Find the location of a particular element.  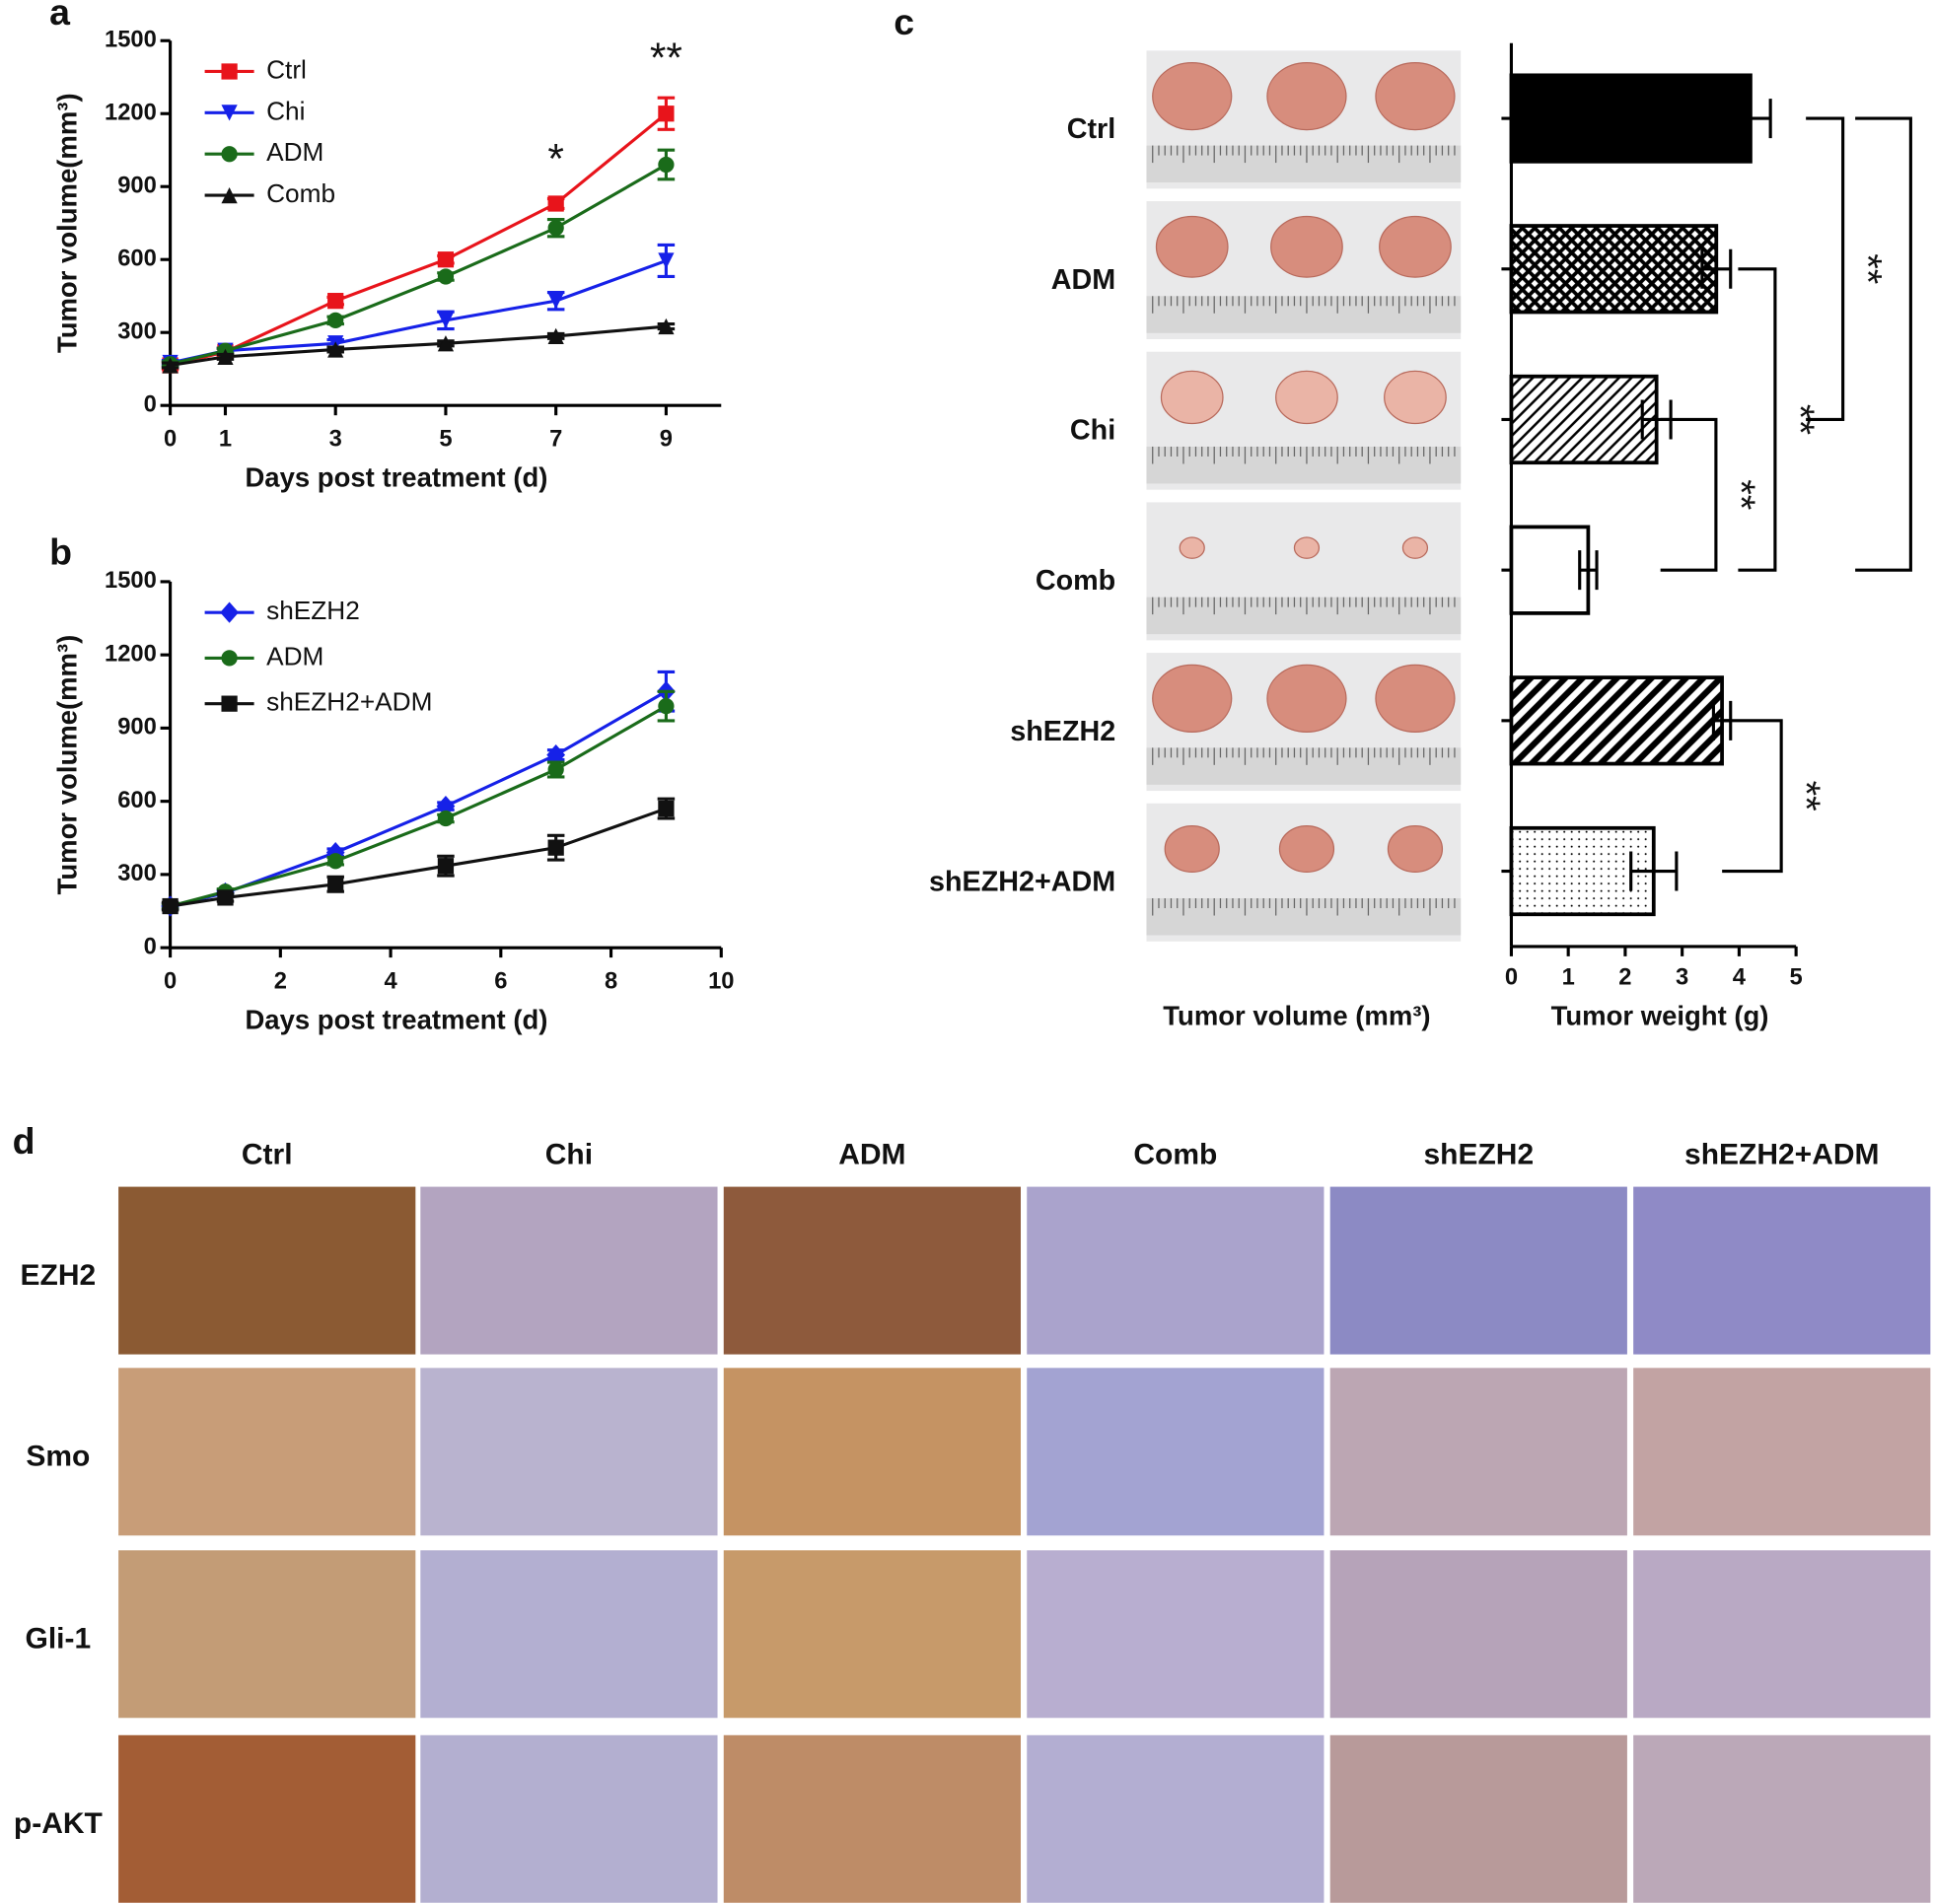

x-axis-label: Days post treatment (d) is located at coordinates (396, 476).